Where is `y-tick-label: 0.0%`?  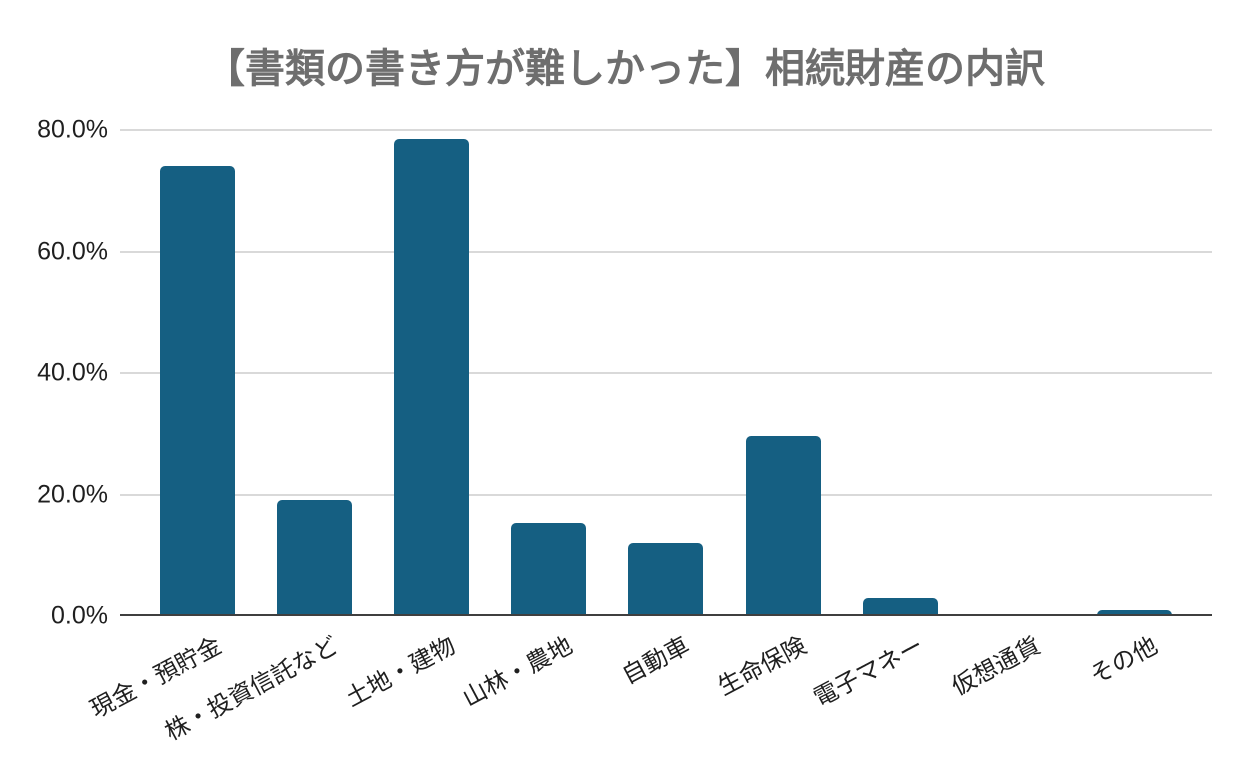 y-tick-label: 0.0% is located at coordinates (79, 615).